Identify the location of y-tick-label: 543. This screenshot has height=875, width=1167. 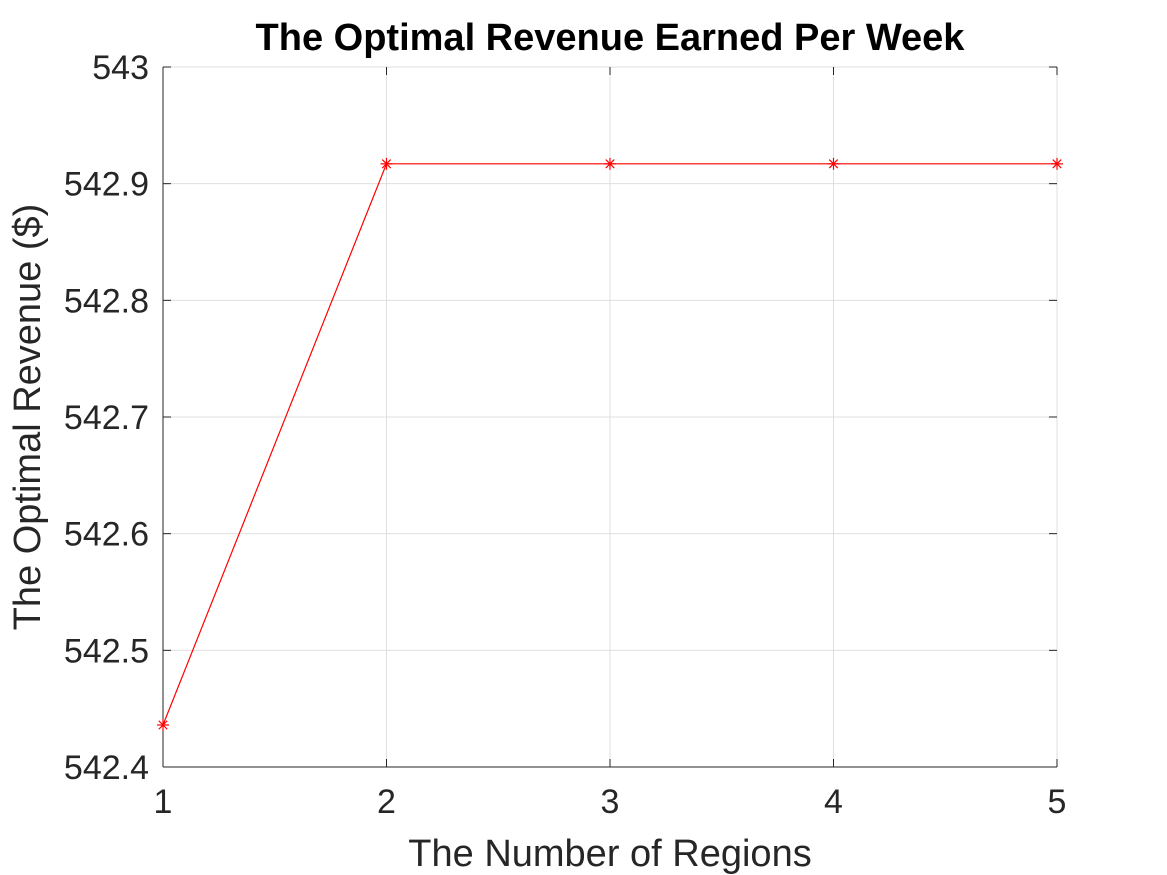
(120, 68).